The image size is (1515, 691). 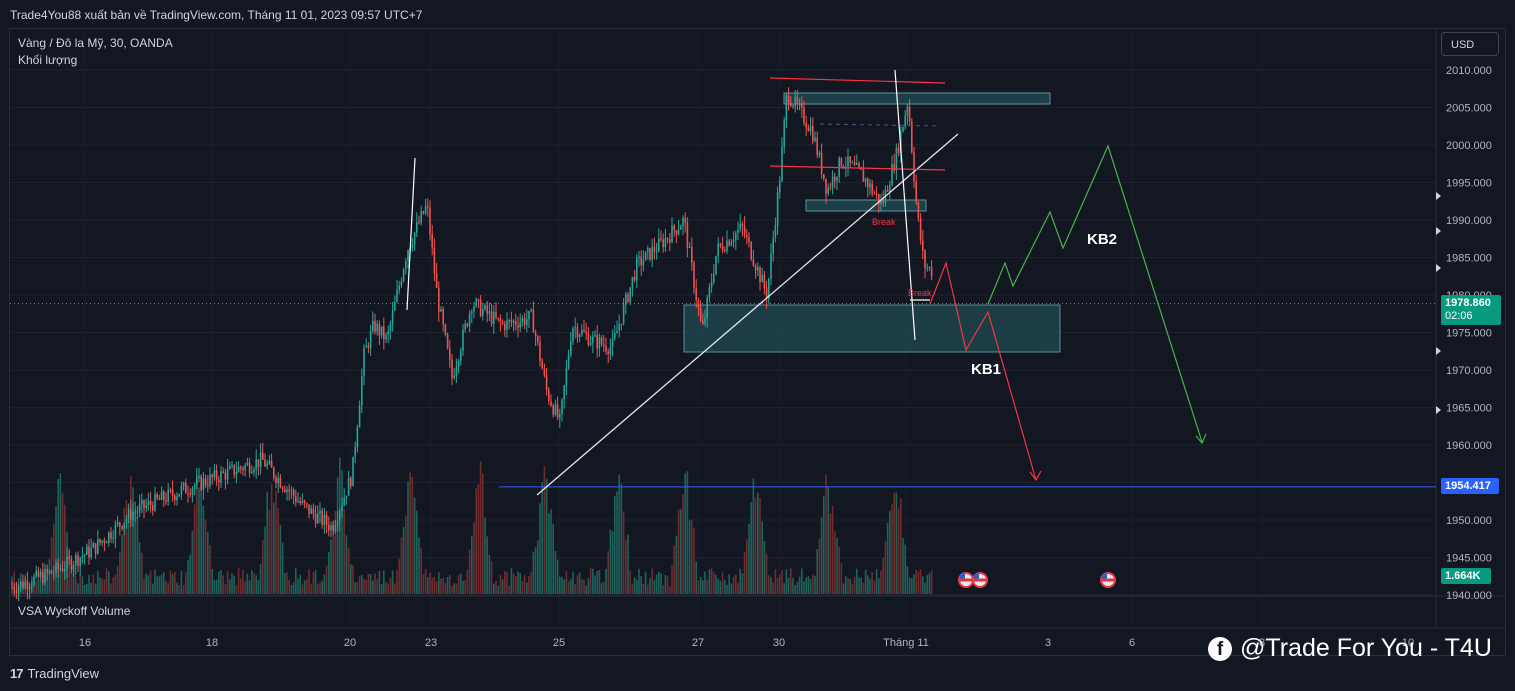 I want to click on time-tick-label: 8, so click(x=1262, y=643).